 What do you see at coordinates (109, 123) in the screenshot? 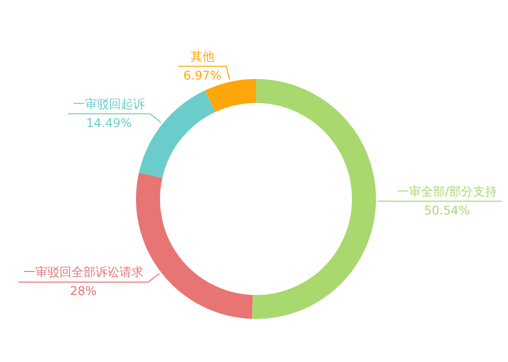
I see `data-label: 14.49%` at bounding box center [109, 123].